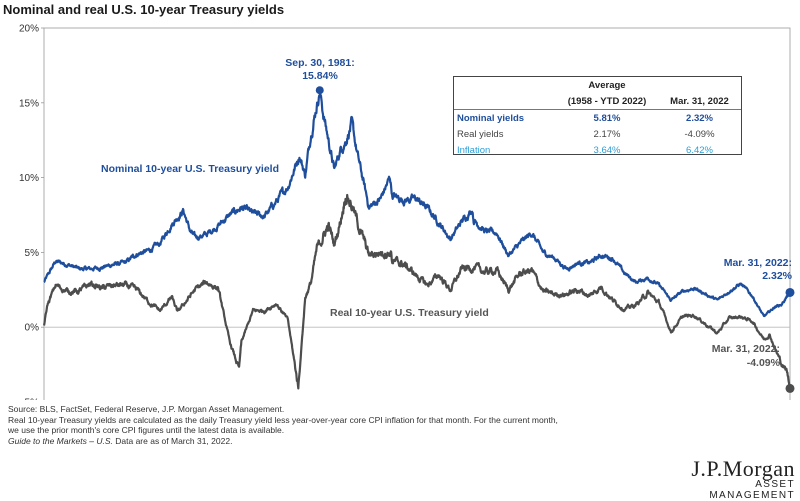  What do you see at coordinates (172, 440) in the screenshot?
I see `data-as-of: Data are as of March 31, 2022.` at bounding box center [172, 440].